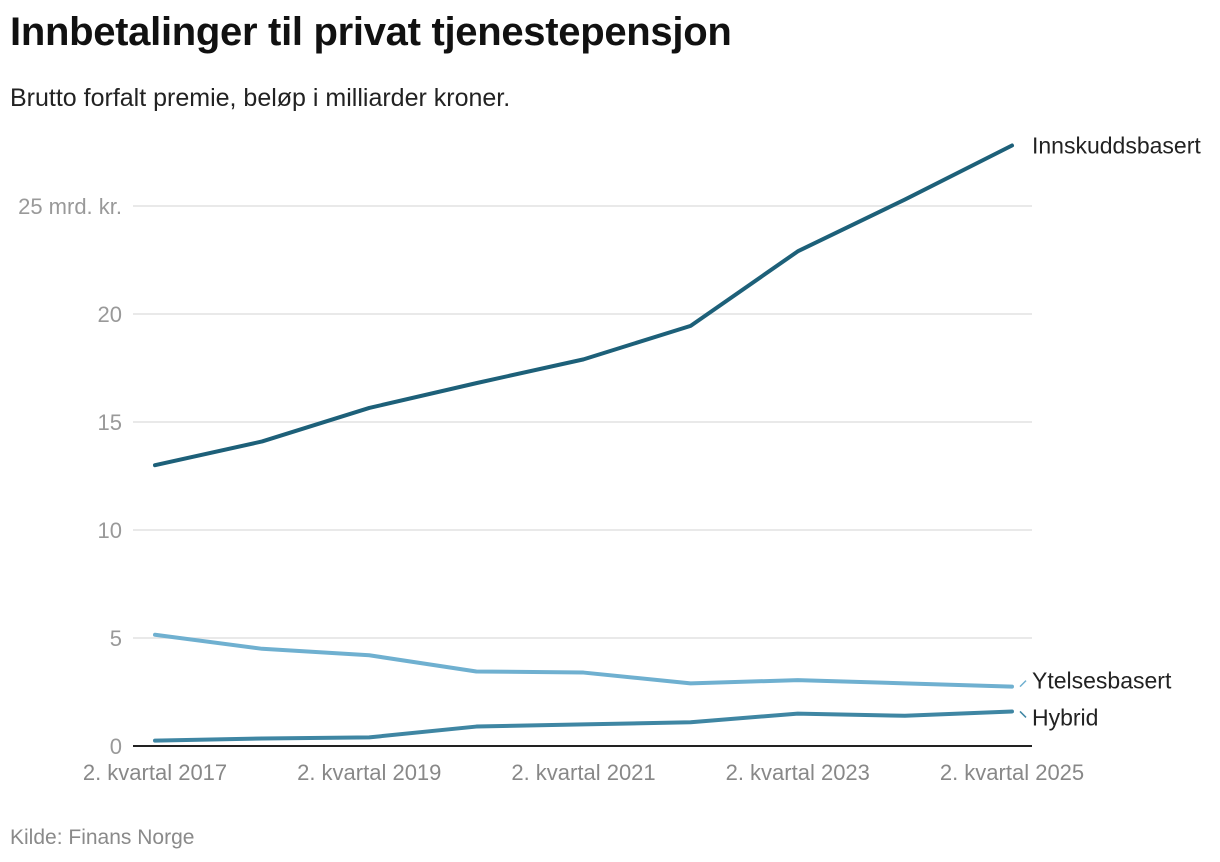 The height and width of the screenshot is (862, 1220). What do you see at coordinates (110, 530) in the screenshot?
I see `y-tick-label: 10` at bounding box center [110, 530].